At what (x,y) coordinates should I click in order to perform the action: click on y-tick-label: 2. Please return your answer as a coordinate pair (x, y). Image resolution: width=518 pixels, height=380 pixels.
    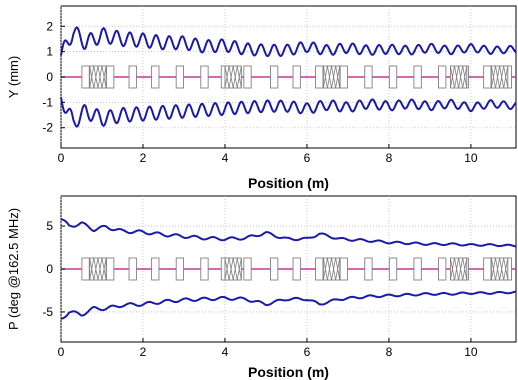
    Looking at the image, I should click on (49, 26).